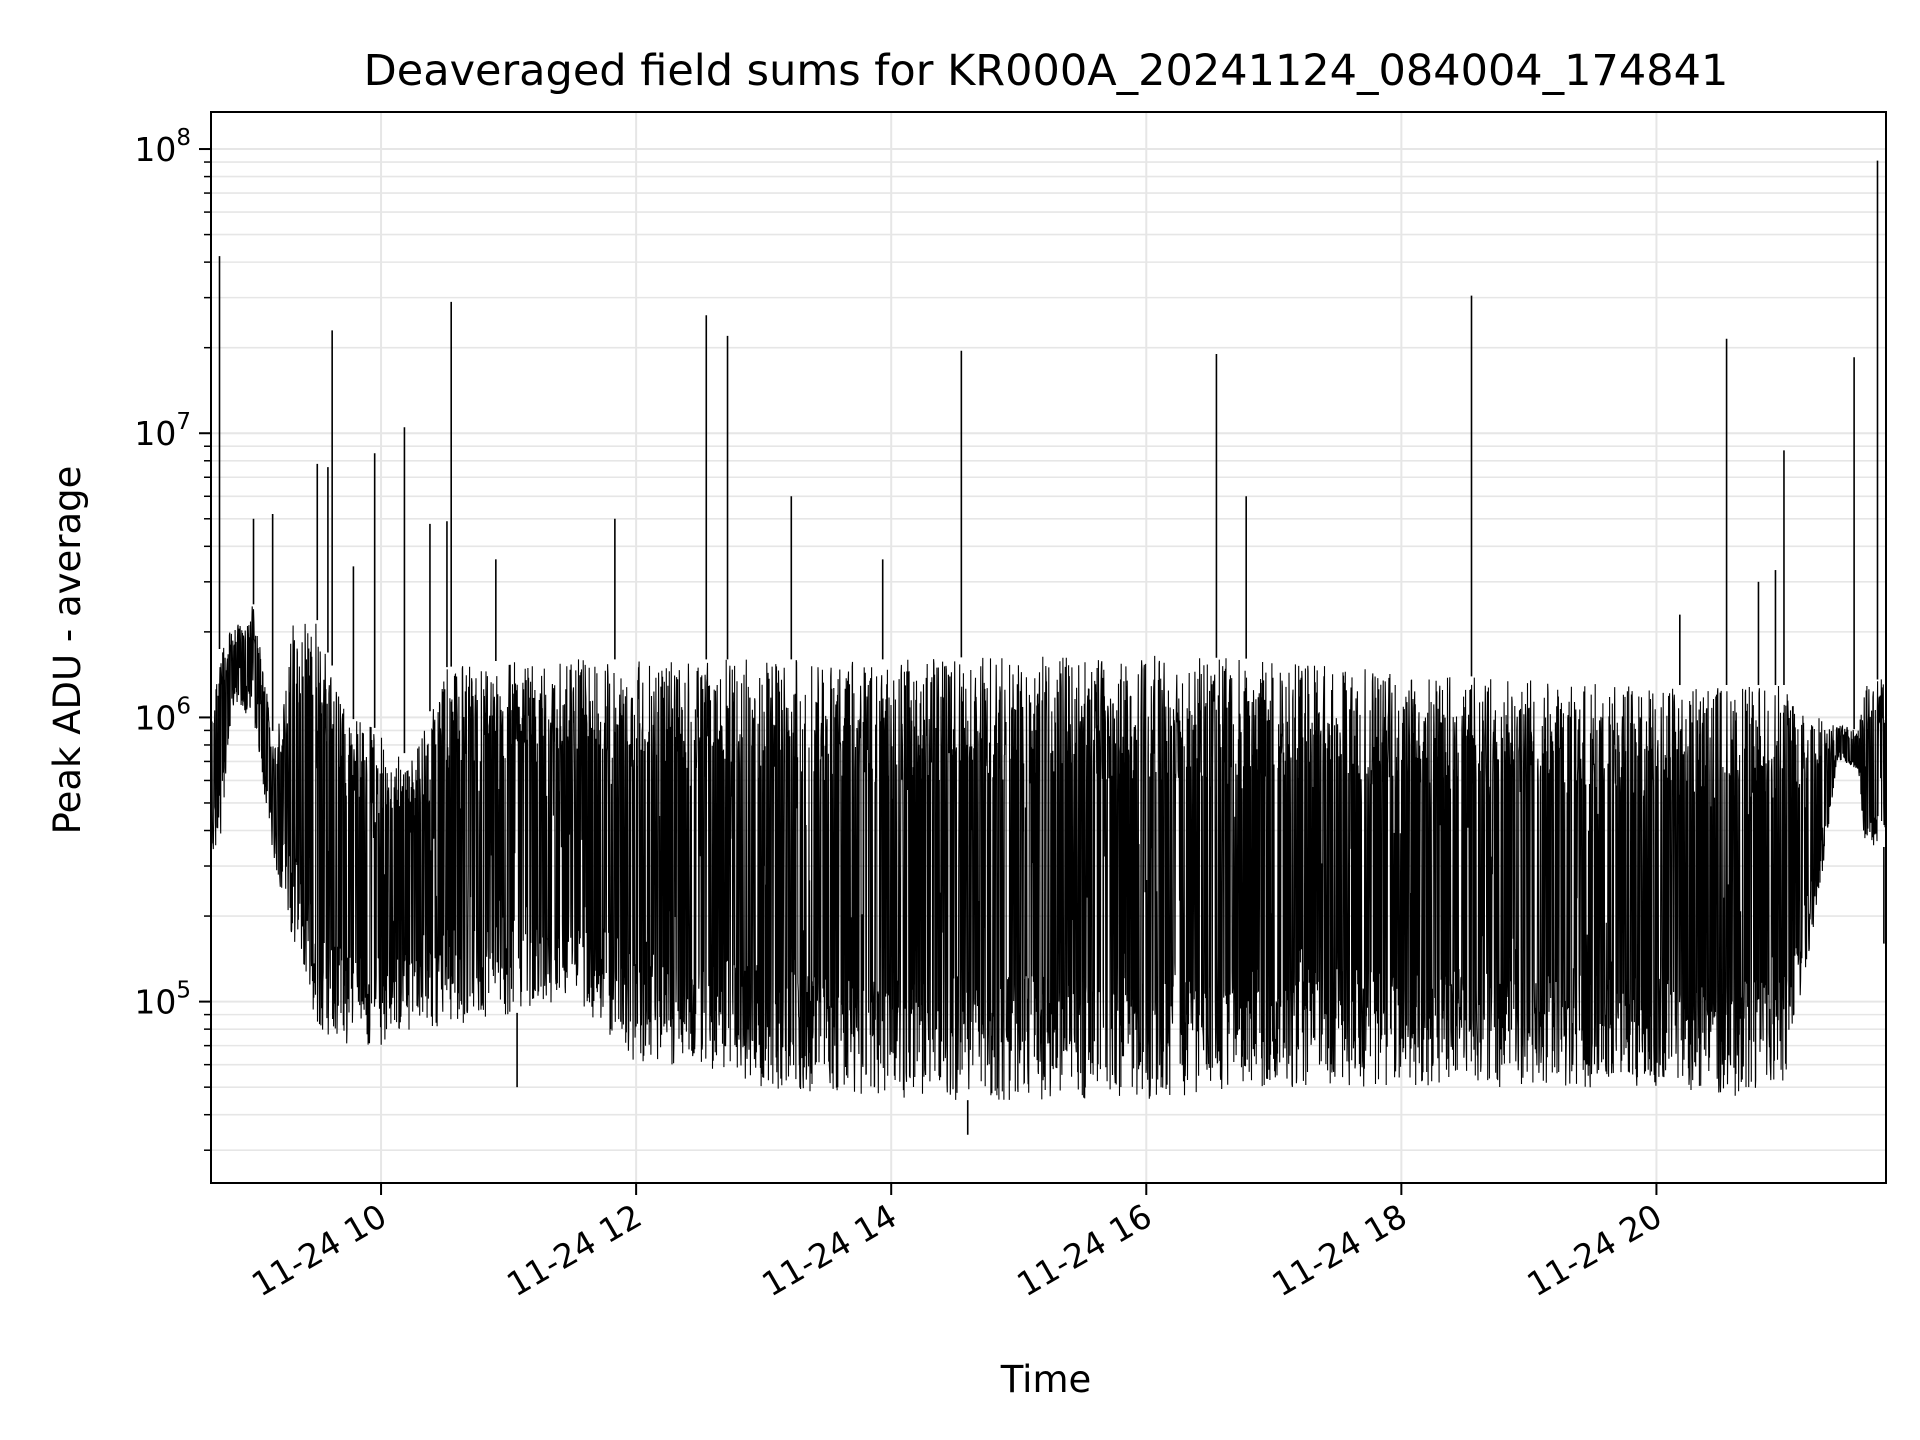 The height and width of the screenshot is (1440, 1920). Describe the element at coordinates (67, 650) in the screenshot. I see `y-axis-label: Peak ADU - average` at that location.